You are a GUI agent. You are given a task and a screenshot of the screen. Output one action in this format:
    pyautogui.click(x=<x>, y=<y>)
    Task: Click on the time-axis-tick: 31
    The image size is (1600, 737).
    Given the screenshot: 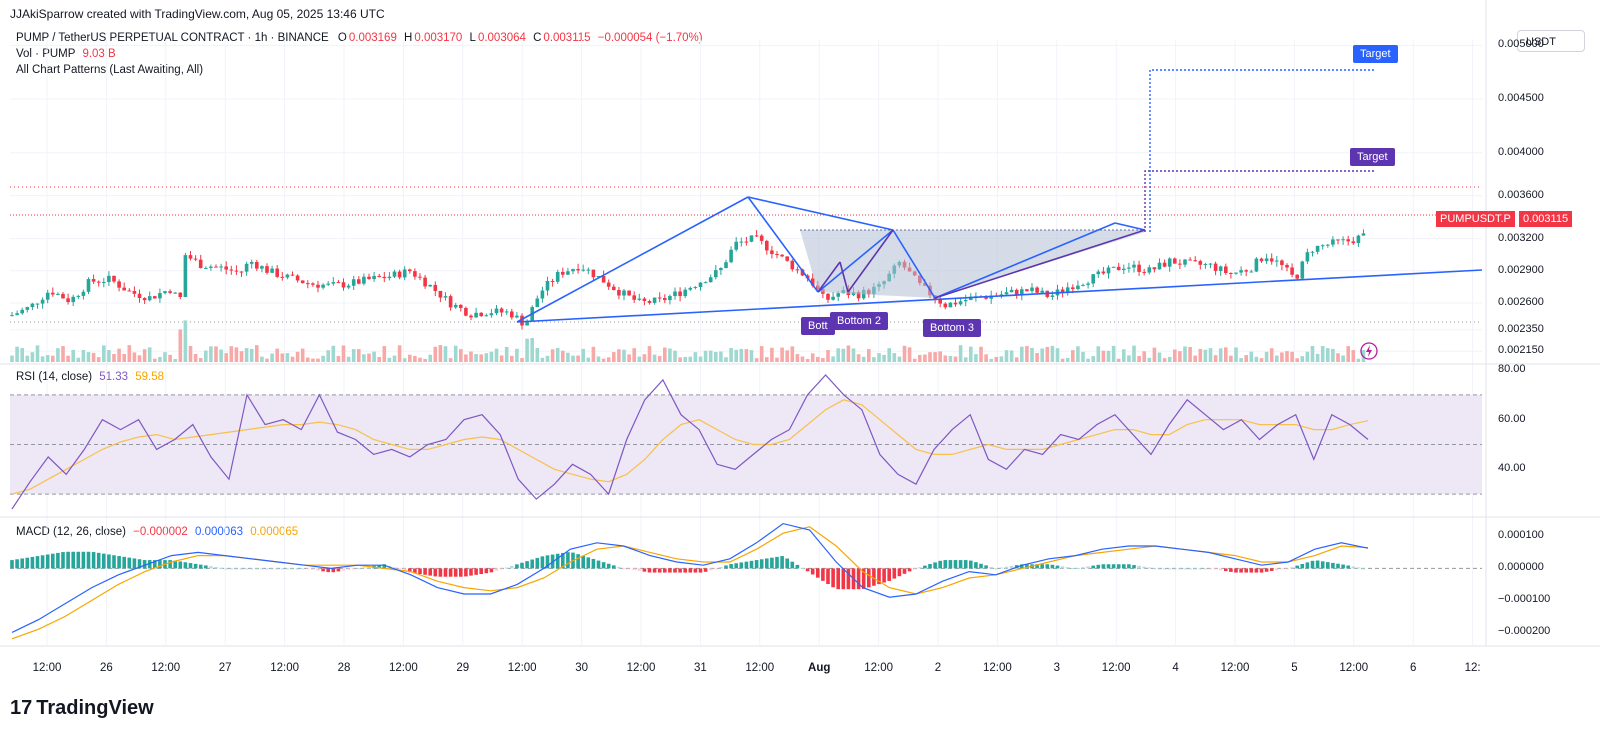 What is the action you would take?
    pyautogui.click(x=700, y=668)
    